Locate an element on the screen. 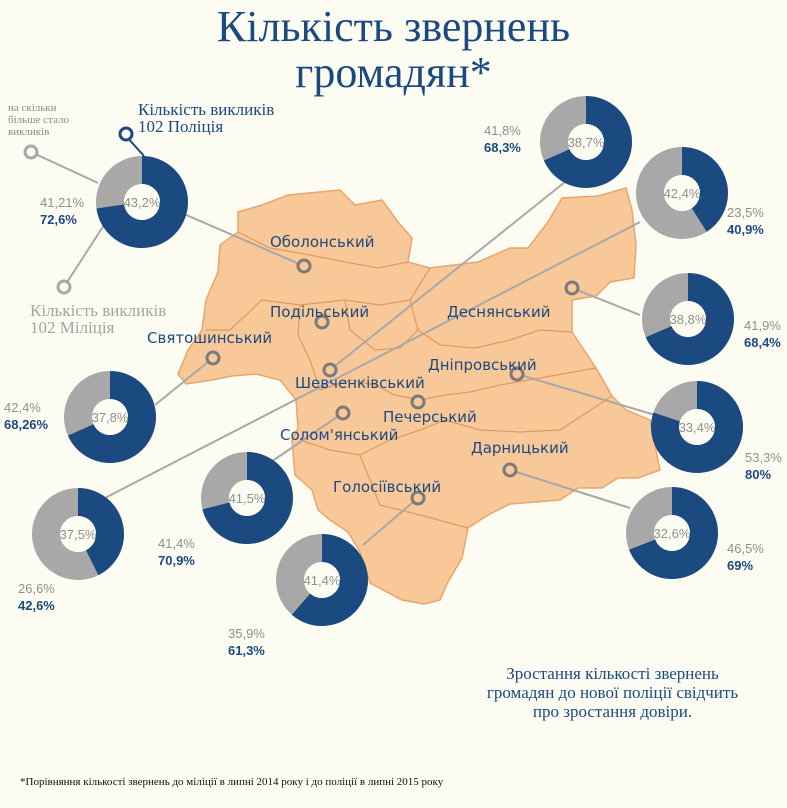  label-desnianskyi: Деснянський is located at coordinates (498, 312).